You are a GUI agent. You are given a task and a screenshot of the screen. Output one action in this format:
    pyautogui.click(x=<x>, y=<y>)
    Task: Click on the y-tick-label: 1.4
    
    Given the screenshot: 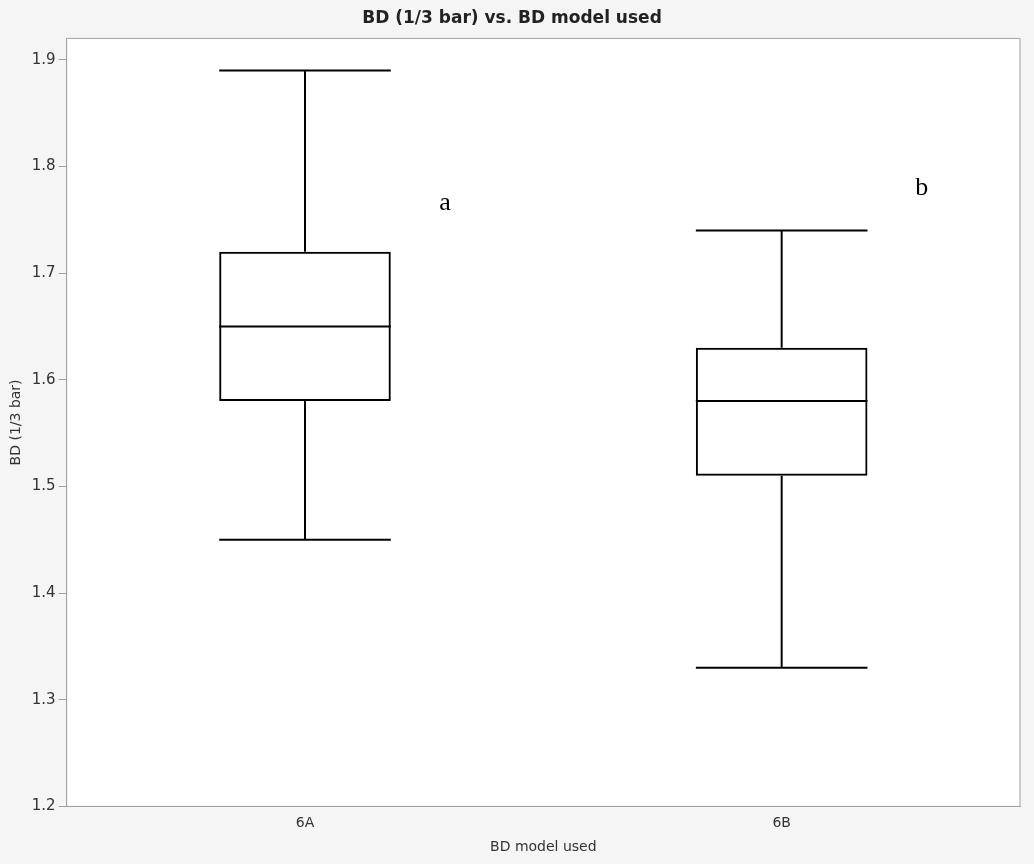 What is the action you would take?
    pyautogui.click(x=43, y=591)
    